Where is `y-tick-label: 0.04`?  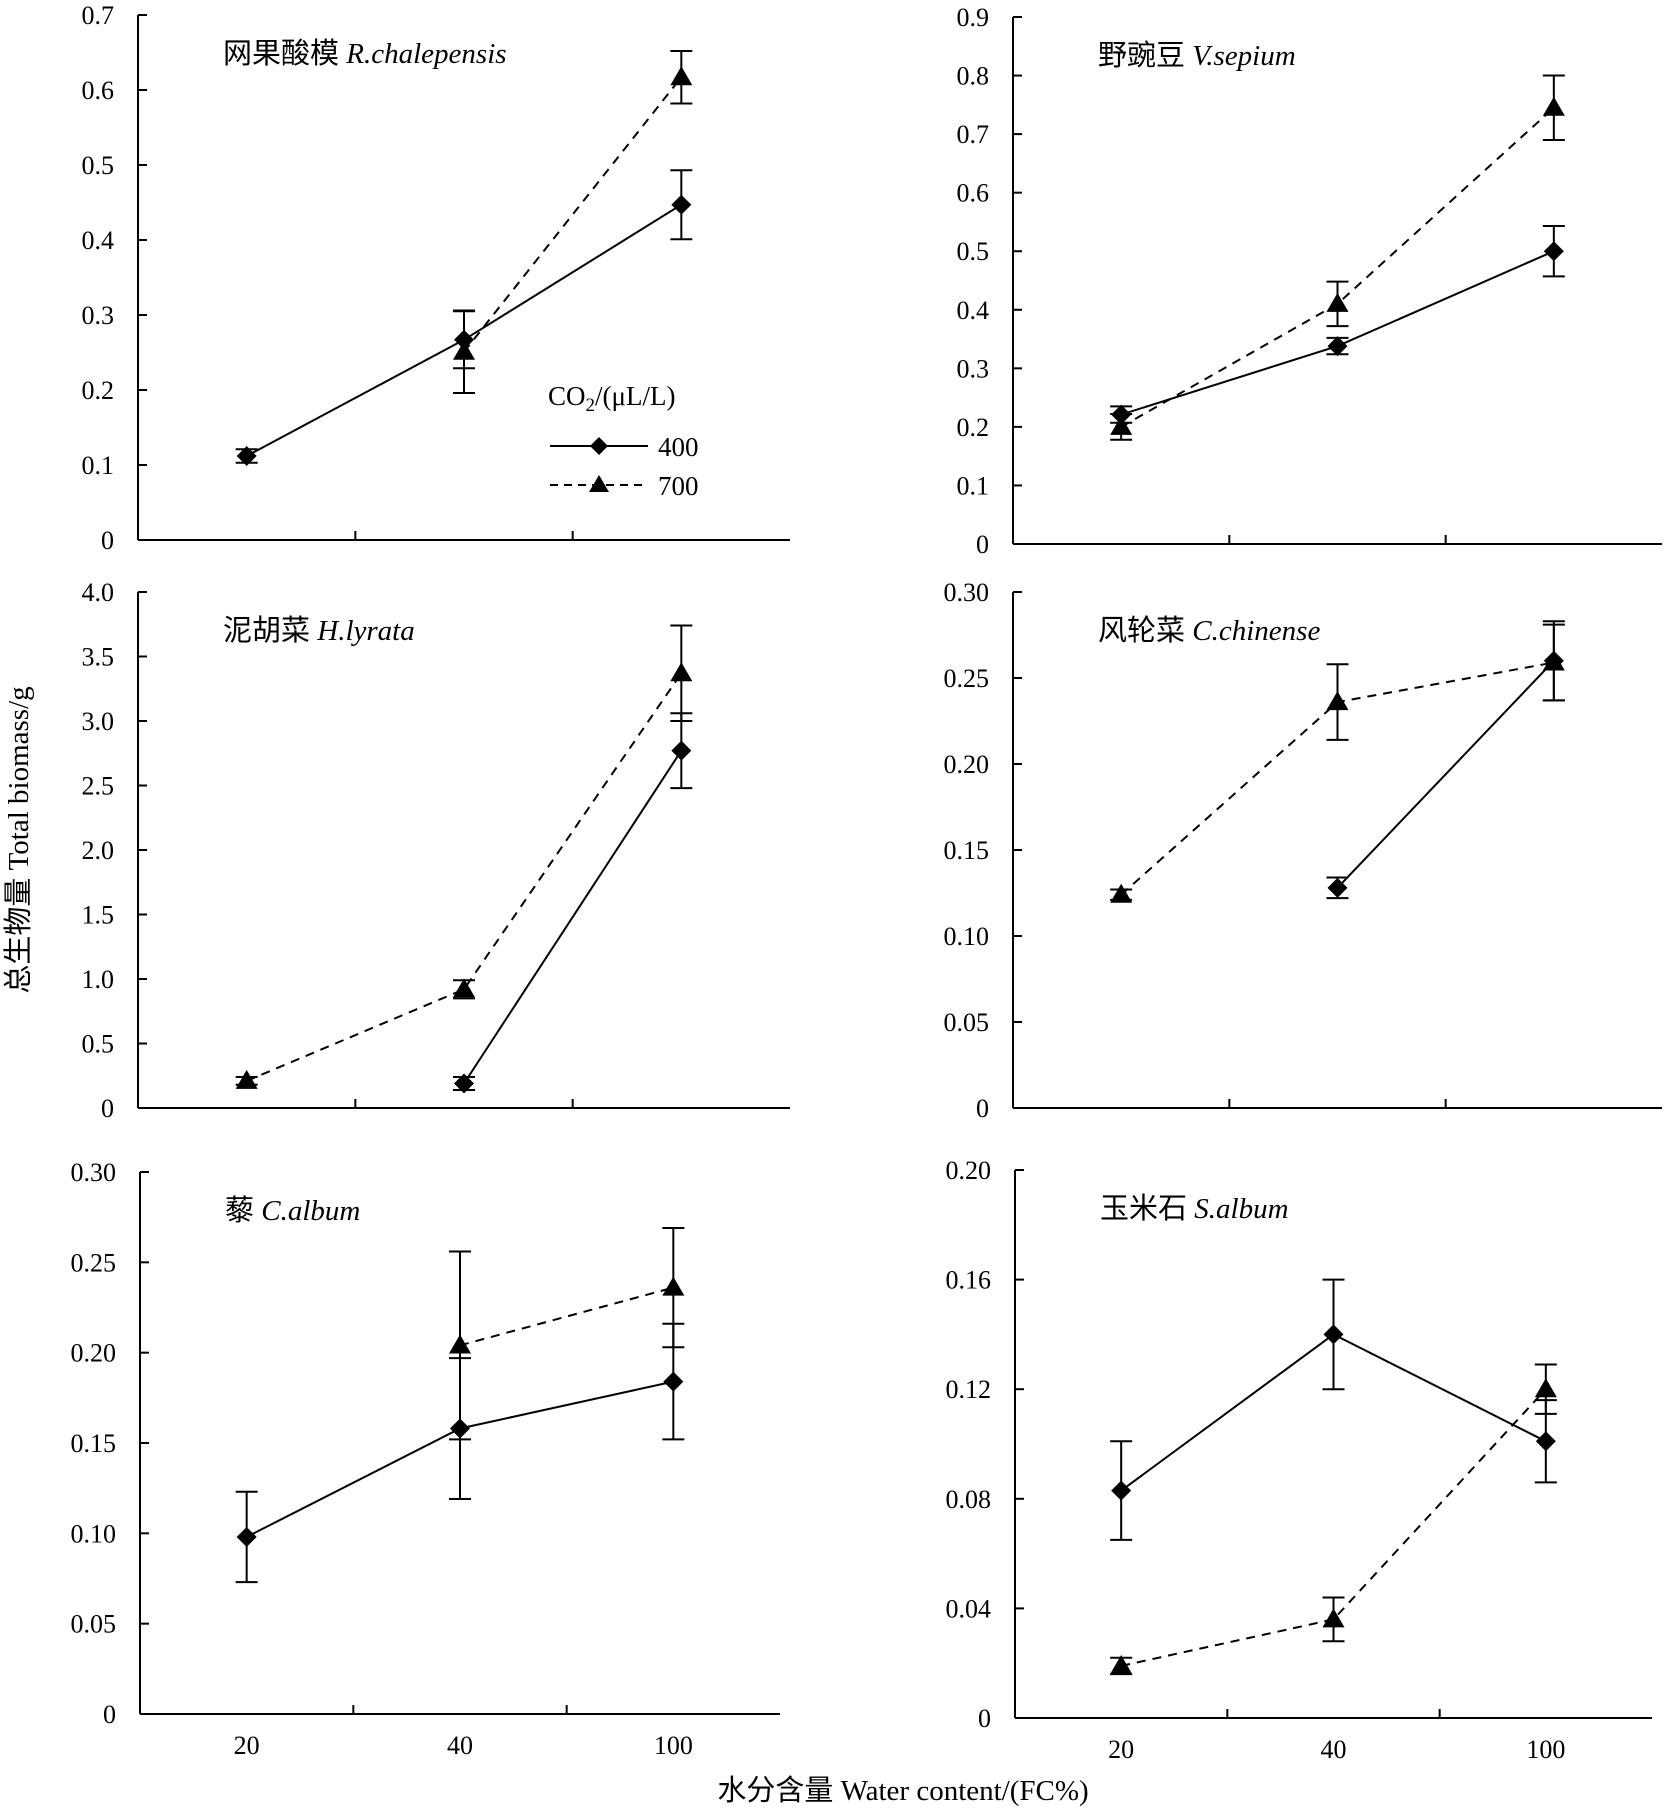 y-tick-label: 0.04 is located at coordinates (969, 1608).